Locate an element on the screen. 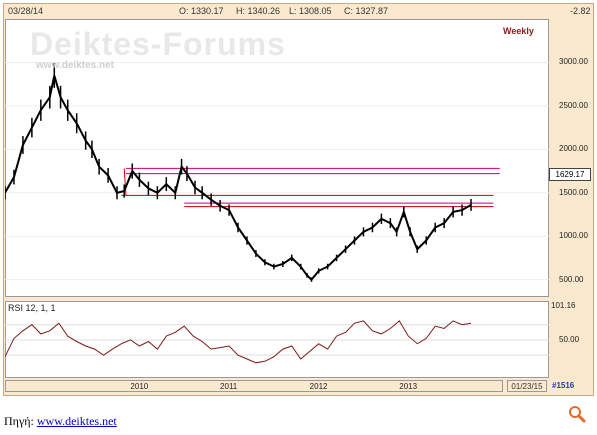  header-close: C: 1327.87 is located at coordinates (366, 11).